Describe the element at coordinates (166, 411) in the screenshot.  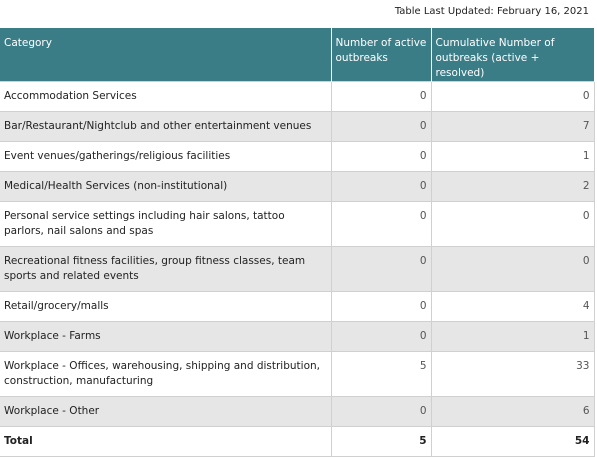
I see `category-cell: Workplace - Other` at that location.